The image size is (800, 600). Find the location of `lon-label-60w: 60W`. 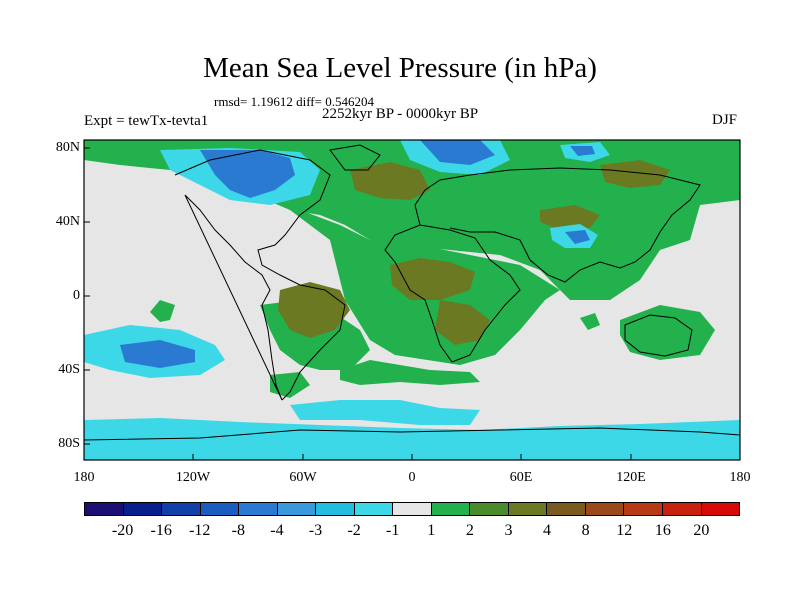

lon-label-60w: 60W is located at coordinates (303, 477).